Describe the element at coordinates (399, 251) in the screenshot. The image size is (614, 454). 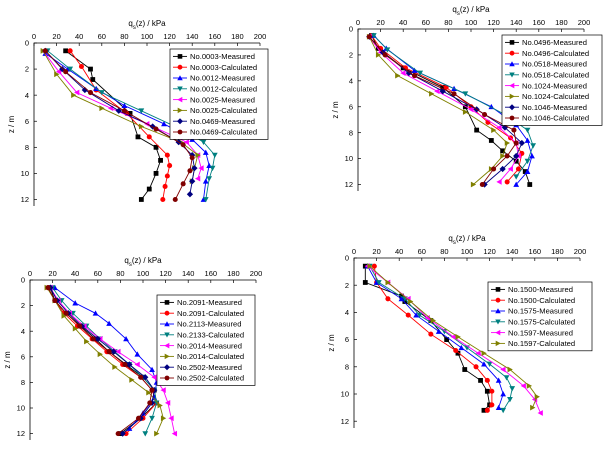
I see `x-tick-label: 40` at that location.